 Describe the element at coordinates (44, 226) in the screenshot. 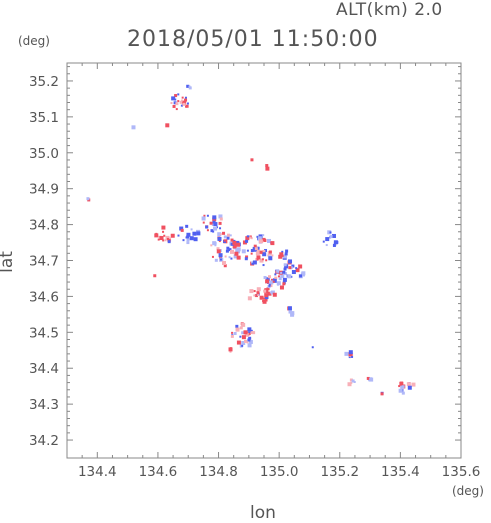

I see `y-tick-label: 34.8` at that location.